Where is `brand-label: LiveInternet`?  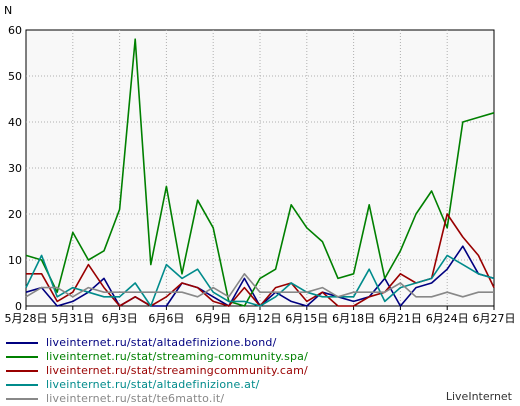 brand-label: LiveInternet is located at coordinates (478, 396).